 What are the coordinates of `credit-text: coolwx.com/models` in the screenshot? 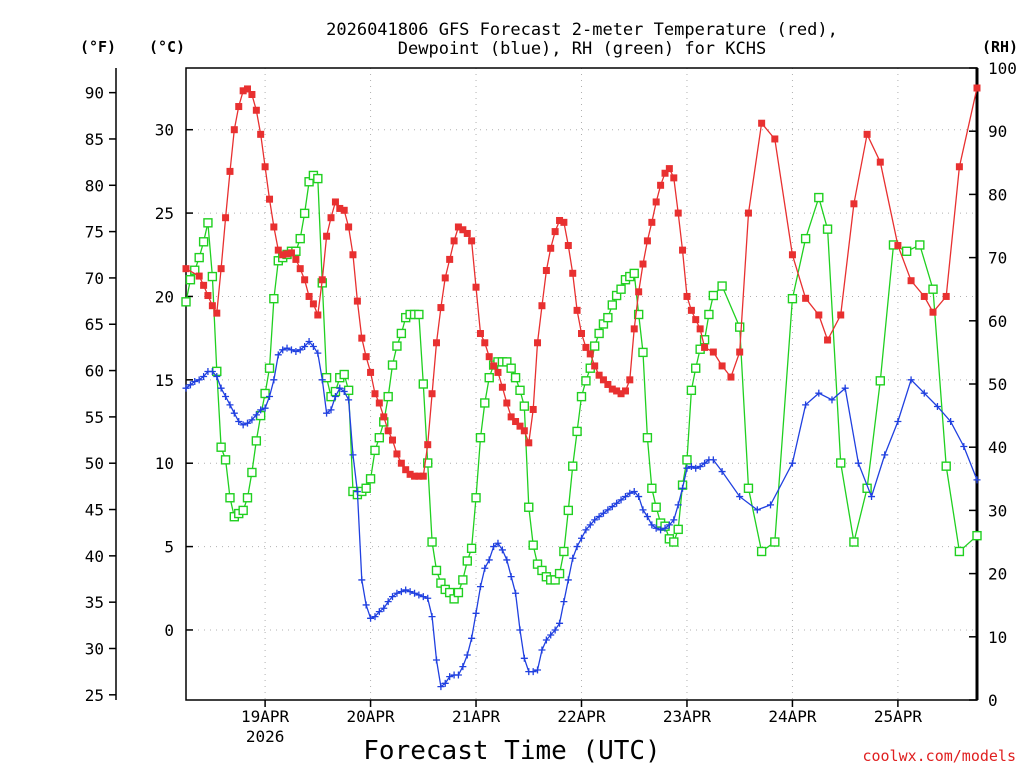 It's located at (939, 756).